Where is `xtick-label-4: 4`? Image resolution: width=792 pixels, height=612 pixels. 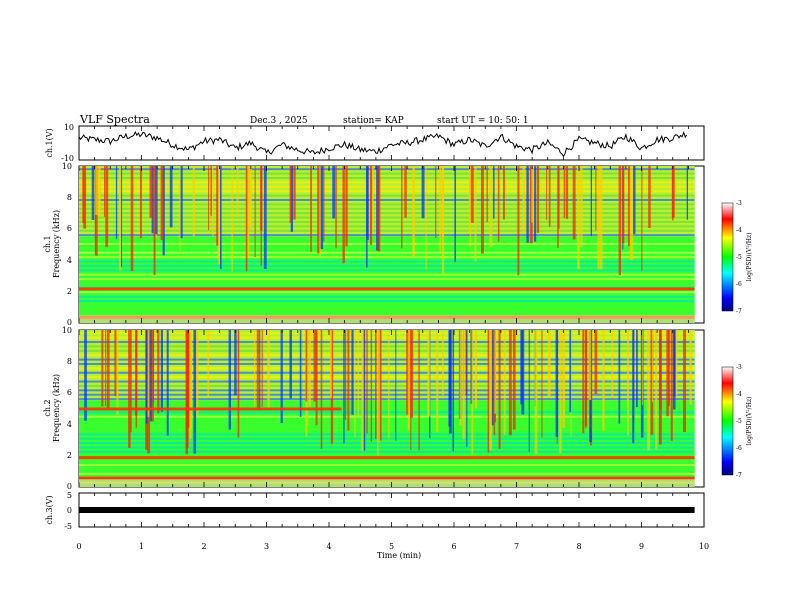 xtick-label-4: 4 is located at coordinates (328, 546).